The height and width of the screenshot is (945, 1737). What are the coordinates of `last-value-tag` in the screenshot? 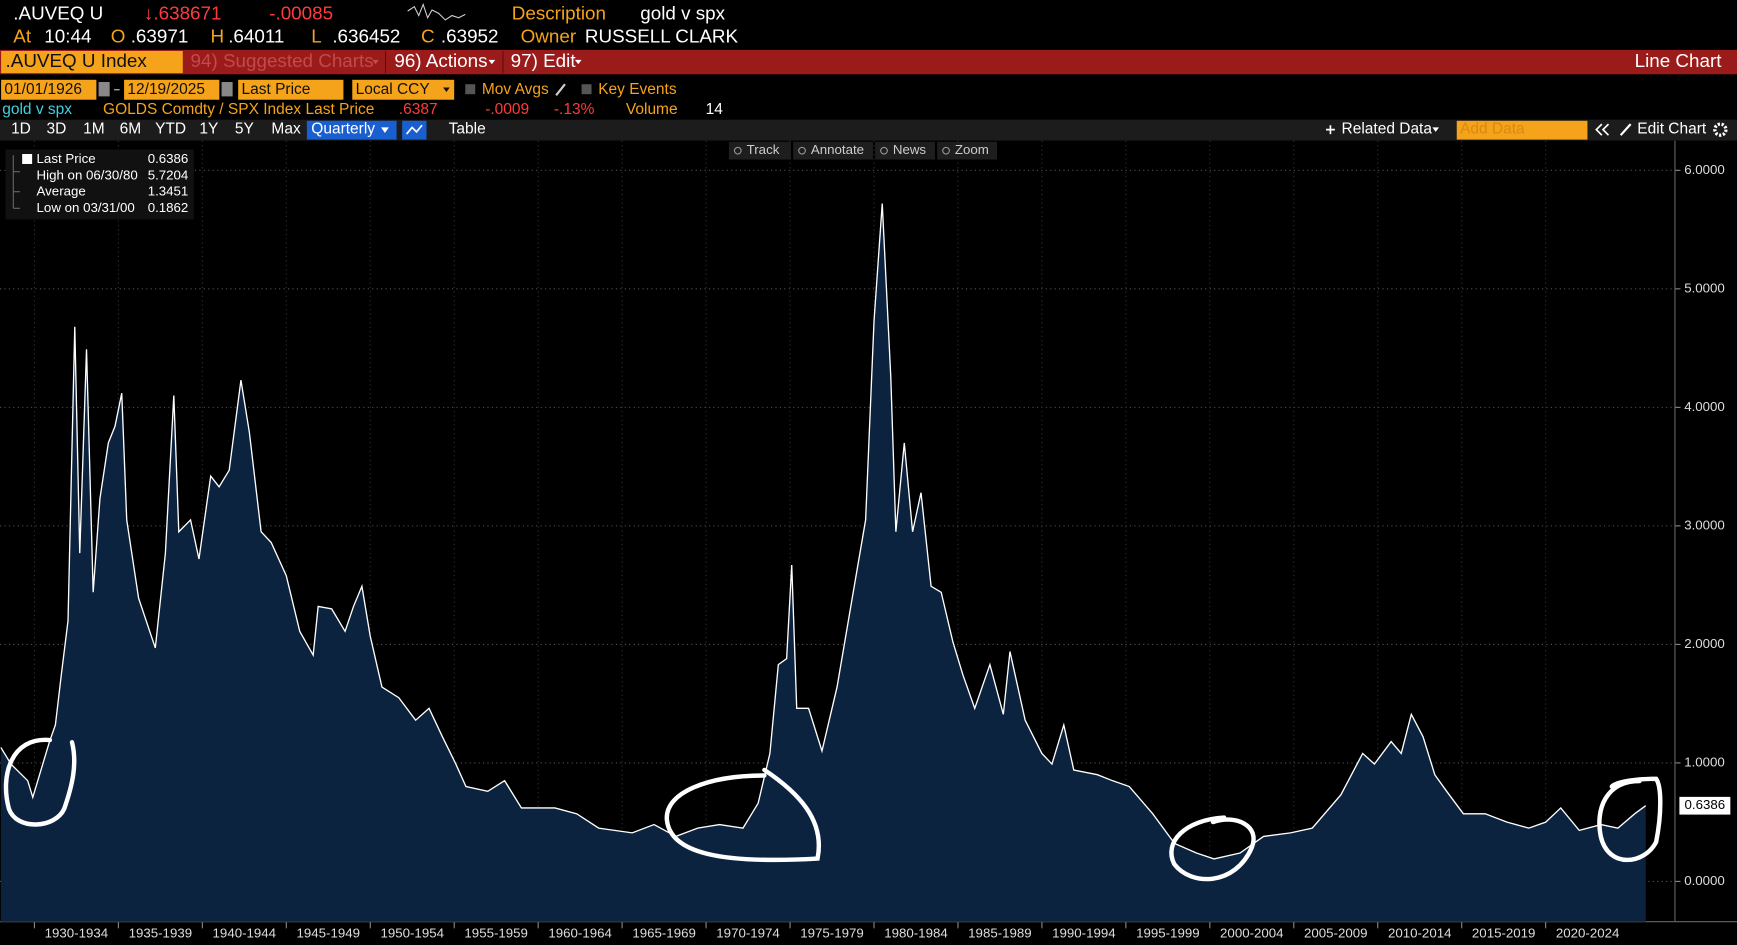 It's located at (1705, 805).